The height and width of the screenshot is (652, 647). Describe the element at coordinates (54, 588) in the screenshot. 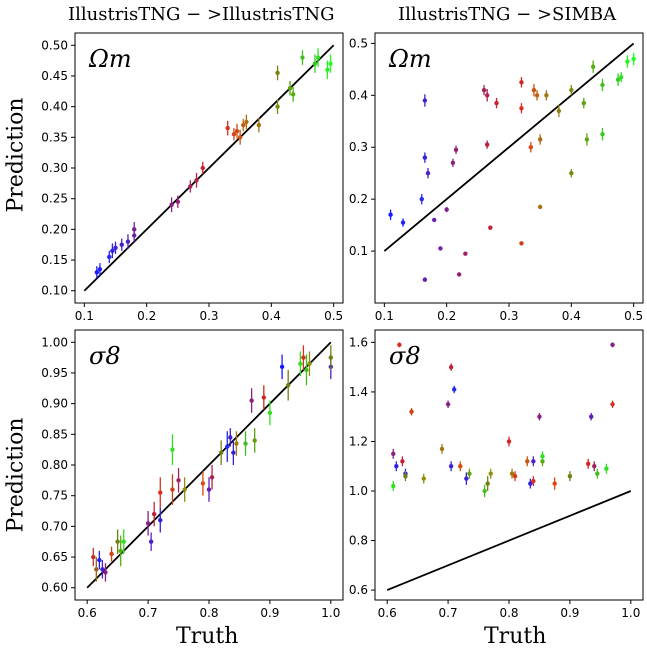

I see `y-tick-label: 0.60` at that location.